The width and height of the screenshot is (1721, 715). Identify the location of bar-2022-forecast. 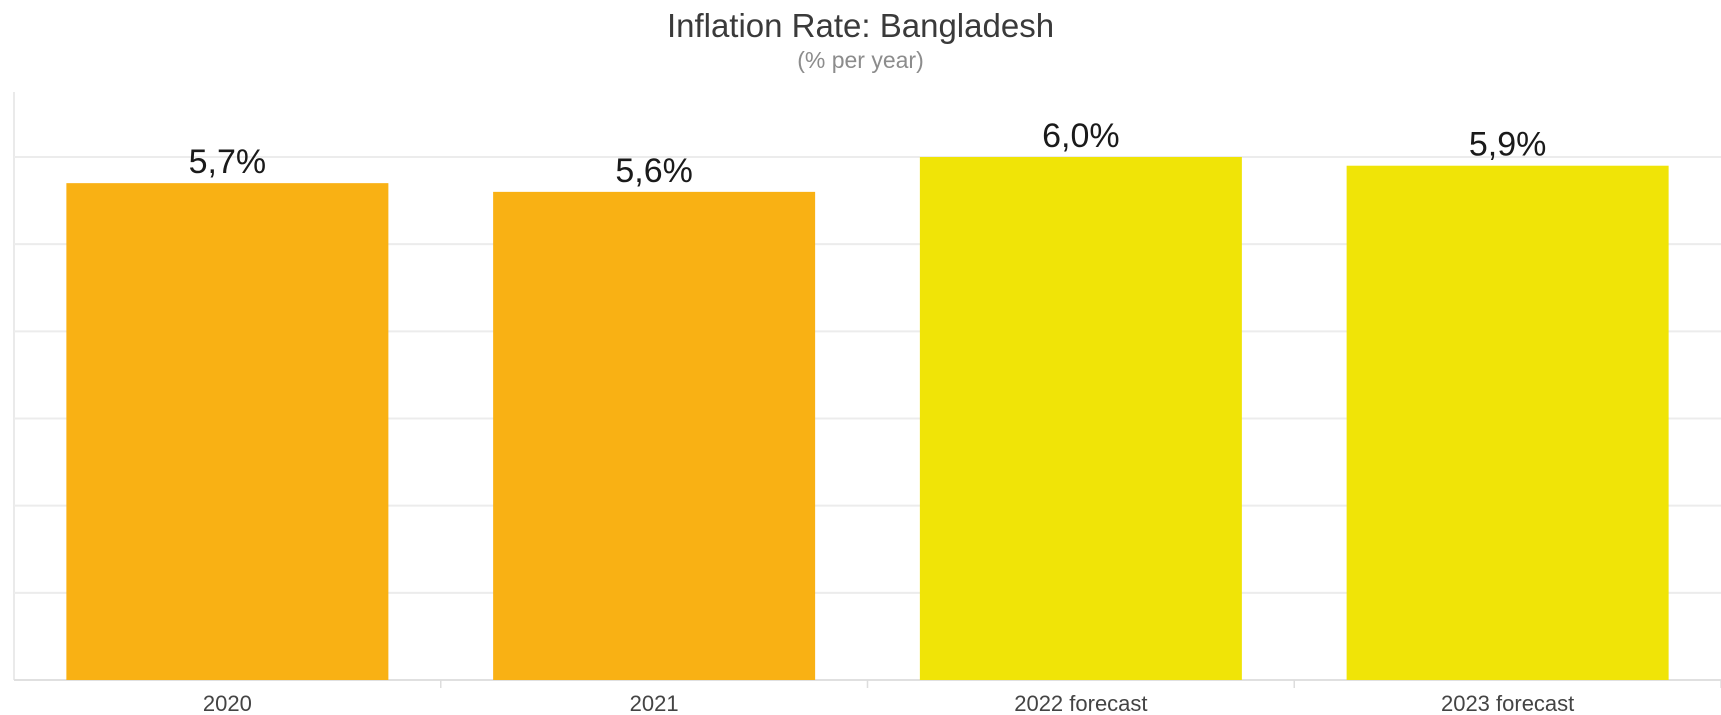
(1080, 418).